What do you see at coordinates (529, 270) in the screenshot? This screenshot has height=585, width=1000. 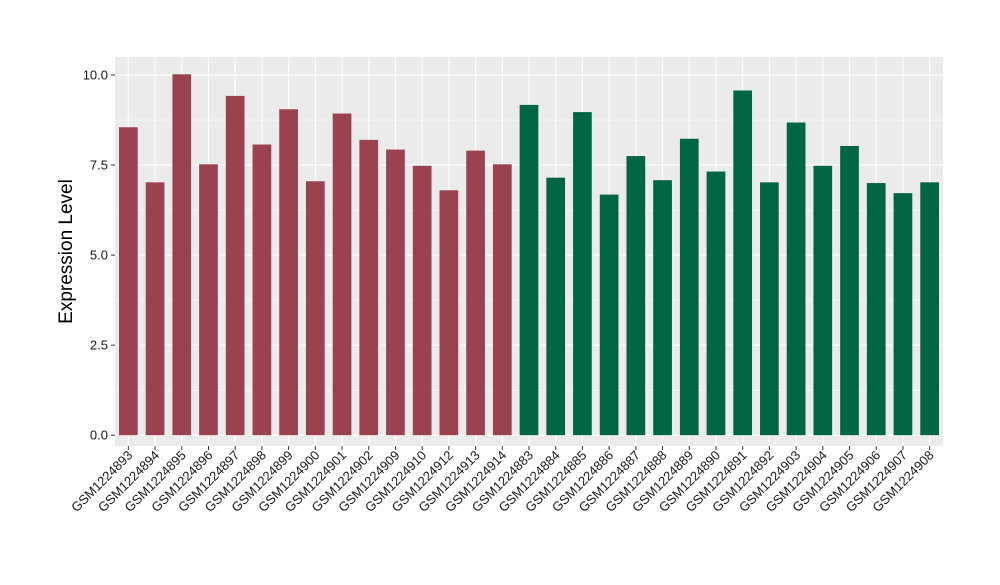 I see `bar-GSM1224883` at bounding box center [529, 270].